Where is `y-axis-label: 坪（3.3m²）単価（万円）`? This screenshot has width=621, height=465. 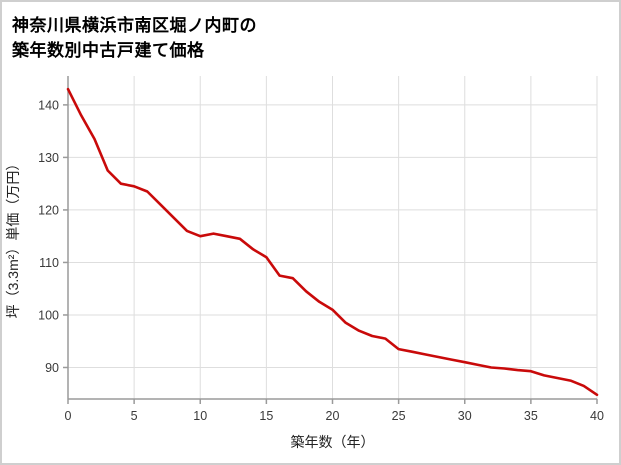 y-axis-label: 坪（3.3m²）単価（万円） is located at coordinates (13, 238).